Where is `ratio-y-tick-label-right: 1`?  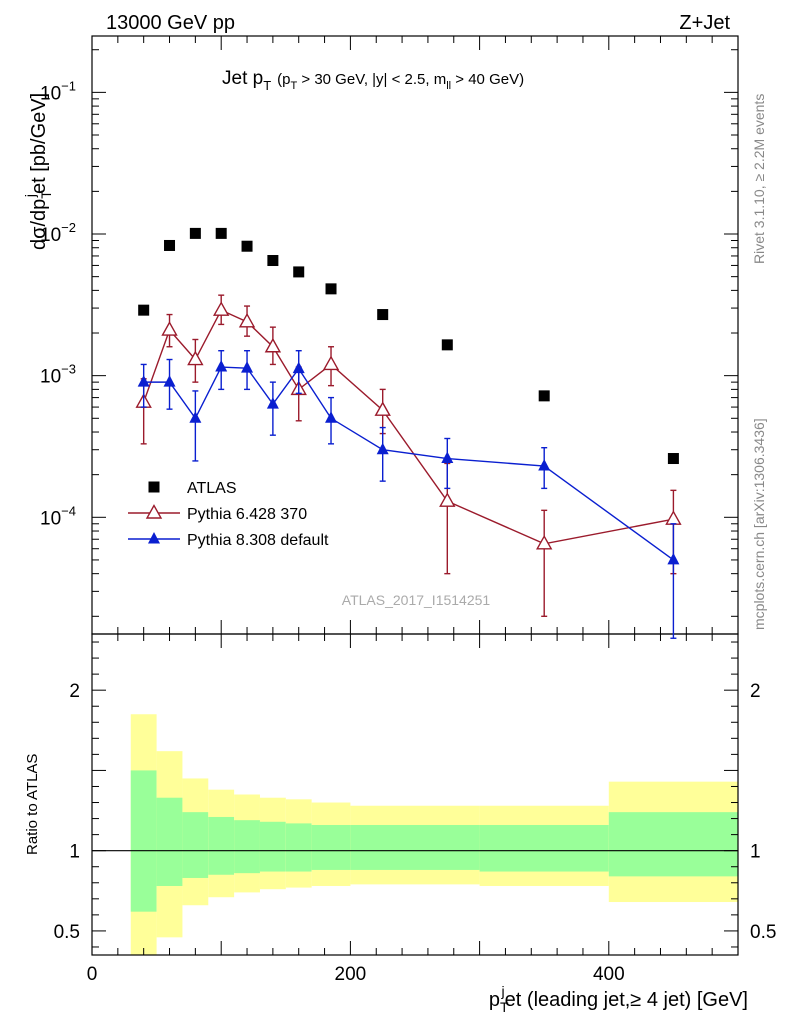
ratio-y-tick-label-right: 1 is located at coordinates (755, 852).